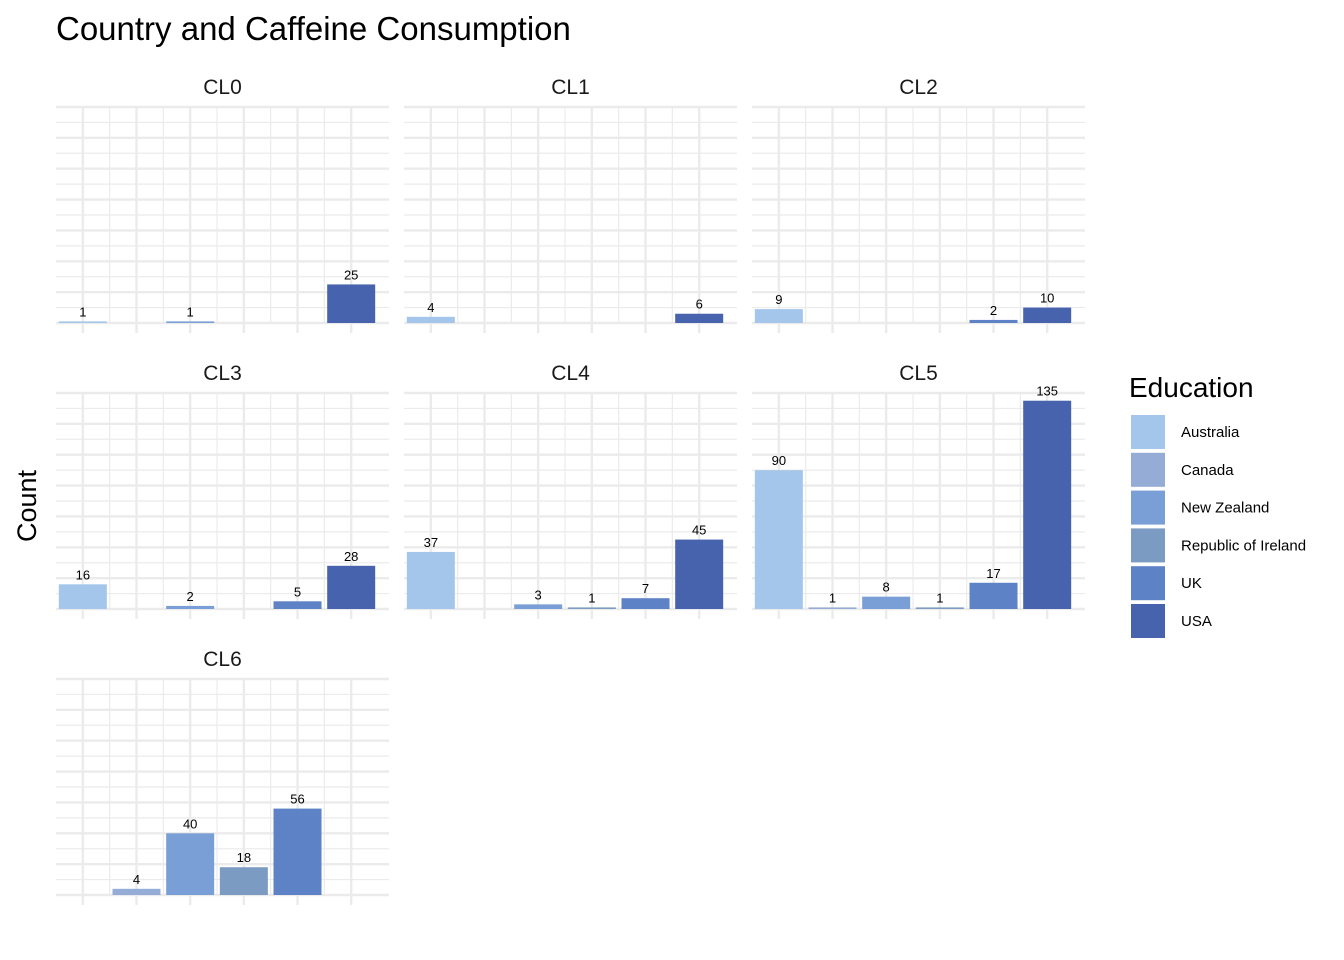  I want to click on legend-item: USA, so click(1171, 621).